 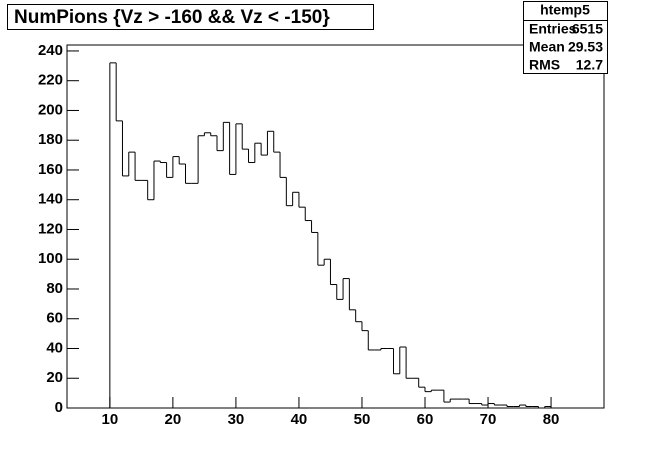 I want to click on y-tick-label: 100, so click(x=50, y=258).